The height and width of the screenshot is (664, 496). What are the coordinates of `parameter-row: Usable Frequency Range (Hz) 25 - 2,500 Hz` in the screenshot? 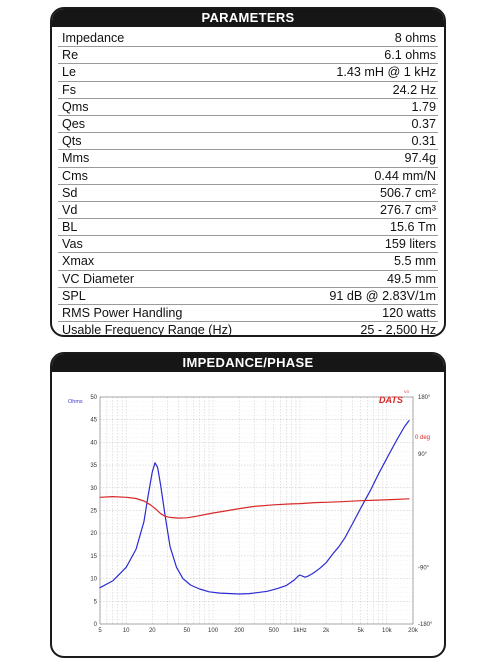 It's located at (248, 329).